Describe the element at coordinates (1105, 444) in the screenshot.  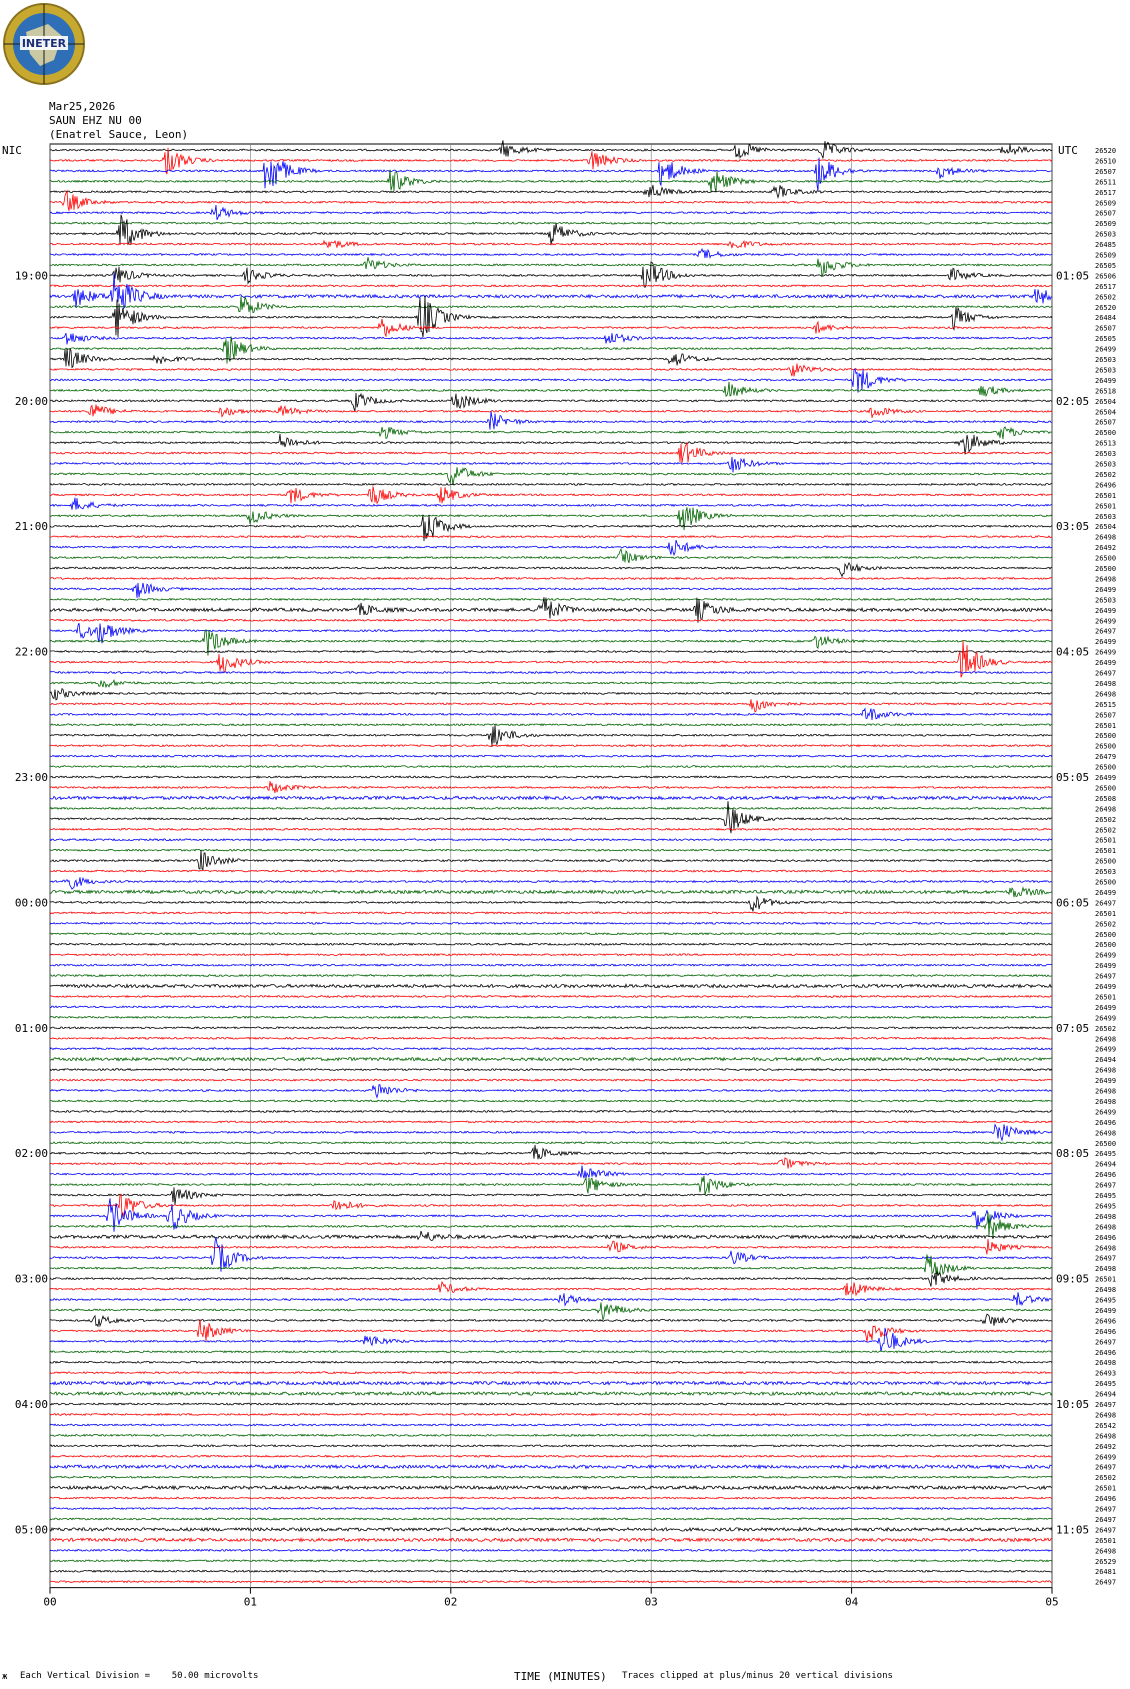
I see `trace-value-label: 26513` at that location.